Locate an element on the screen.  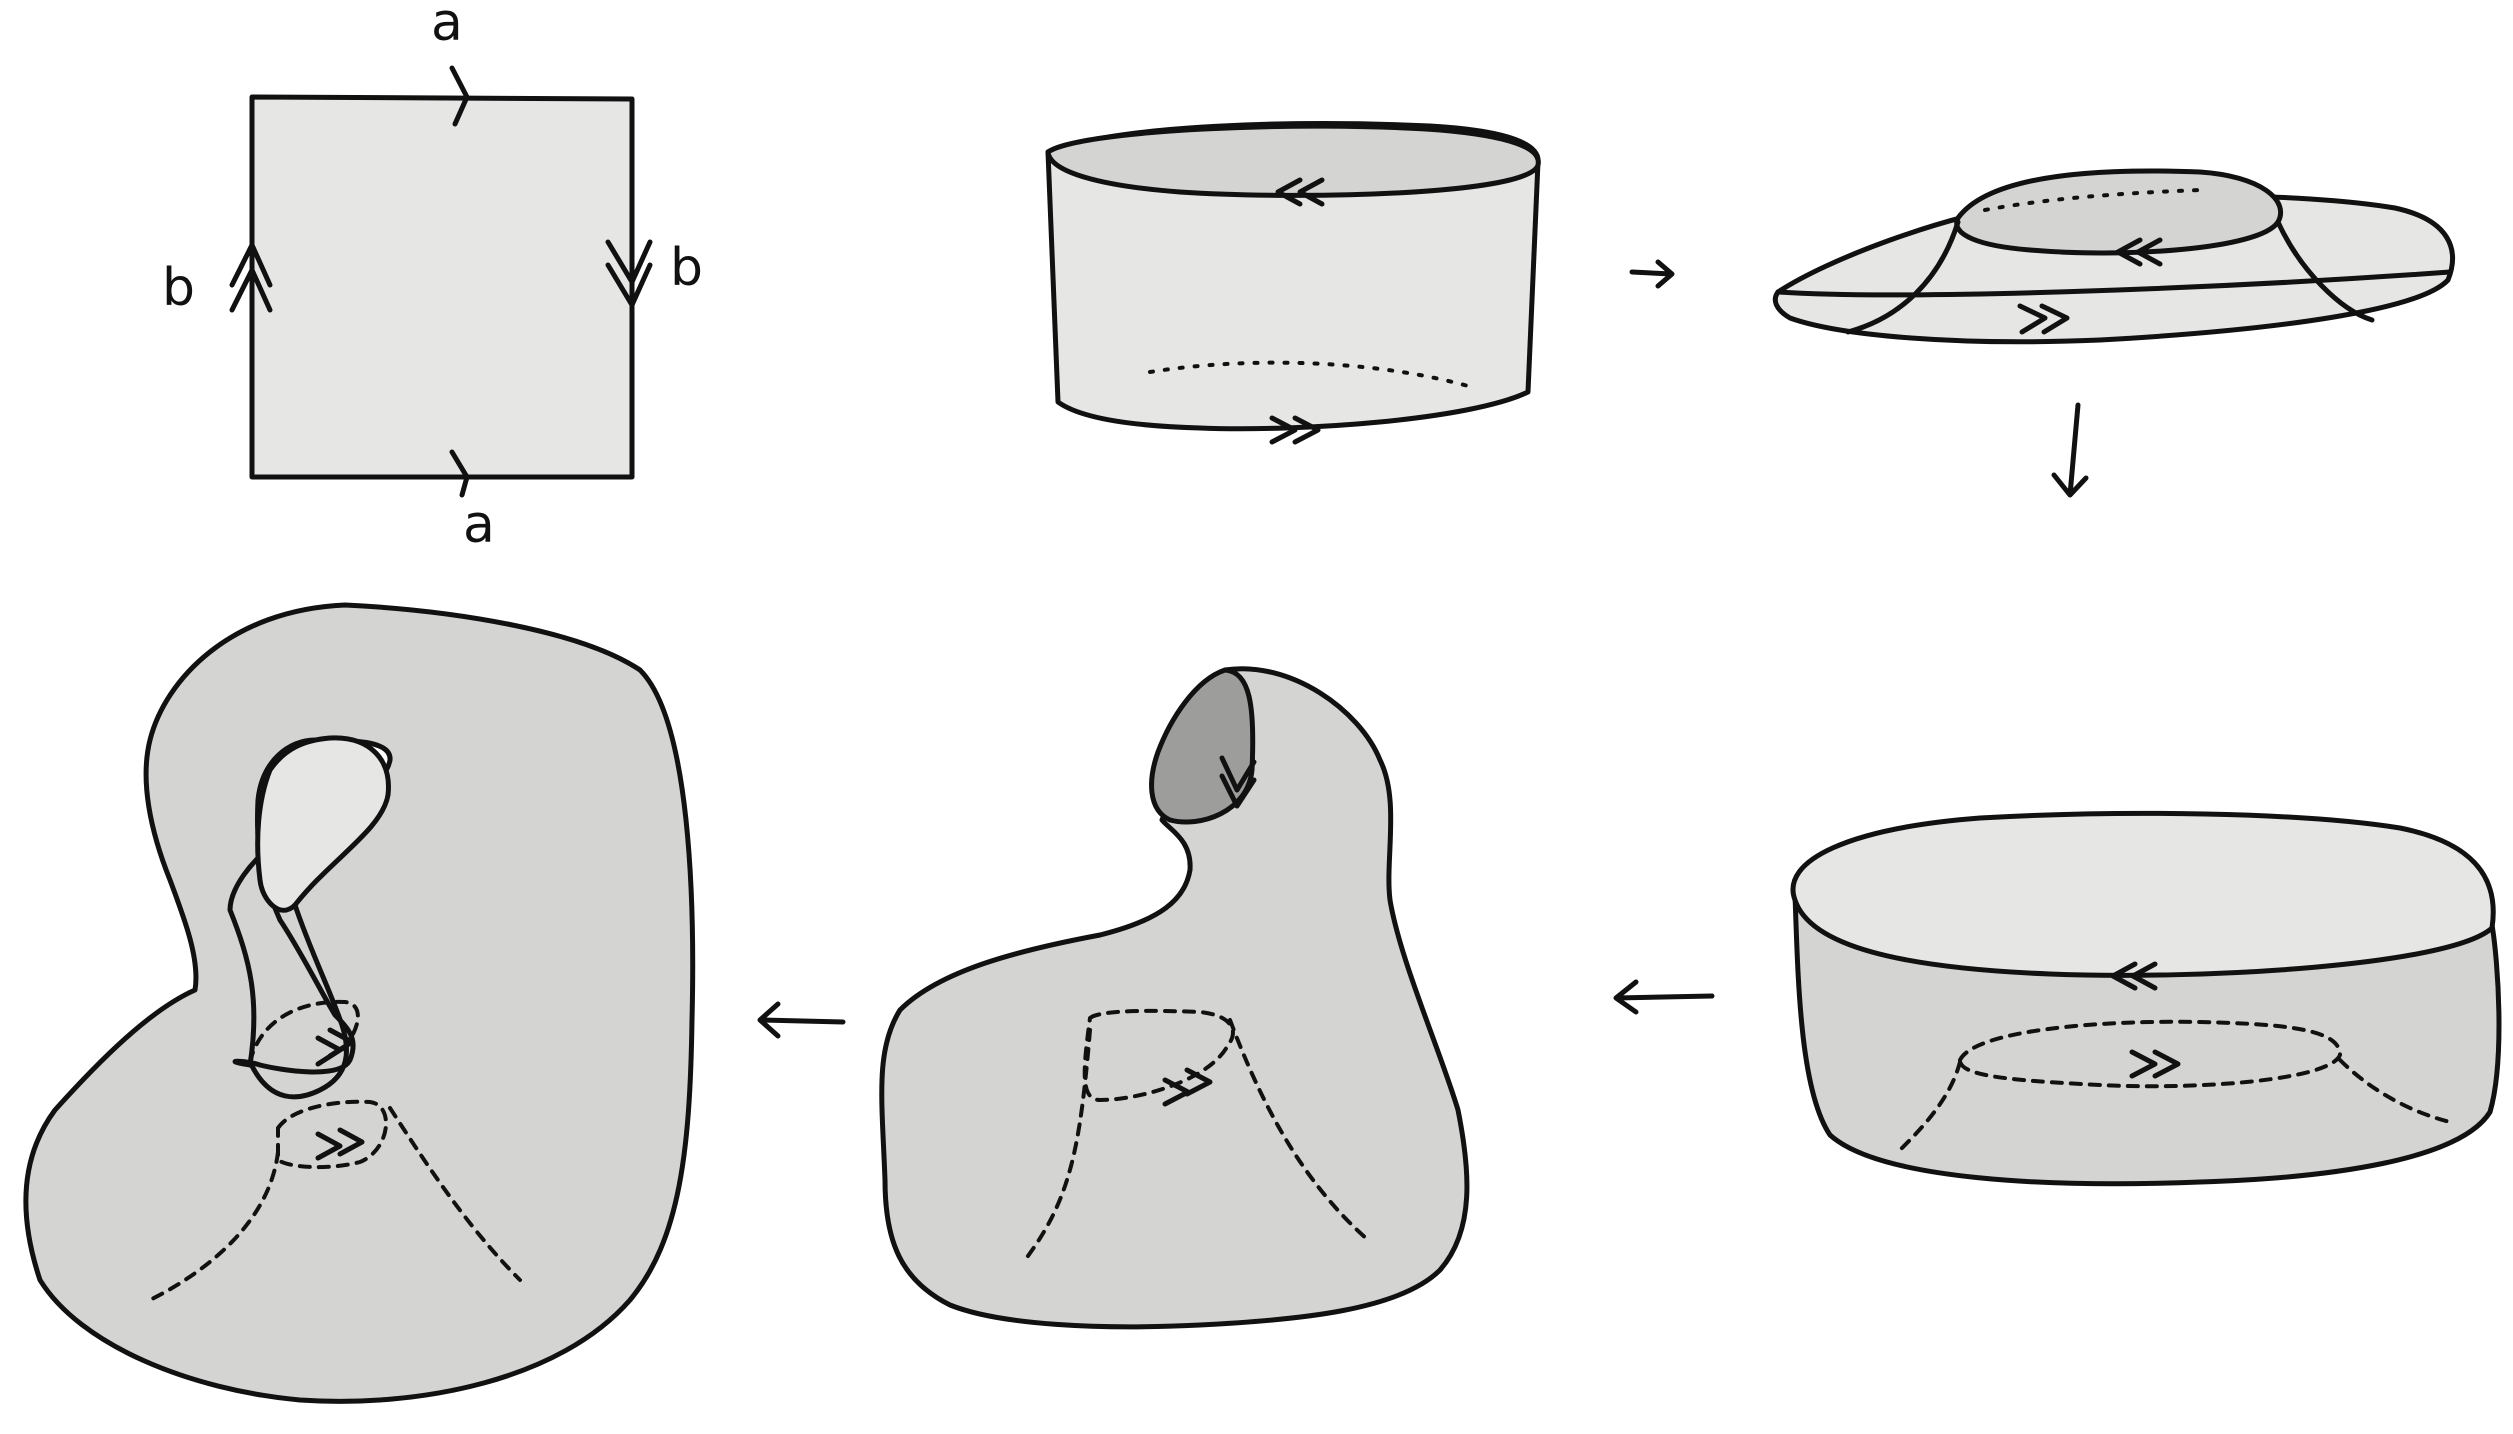
bowl-inner-hole is located at coordinates (2150, 1054).